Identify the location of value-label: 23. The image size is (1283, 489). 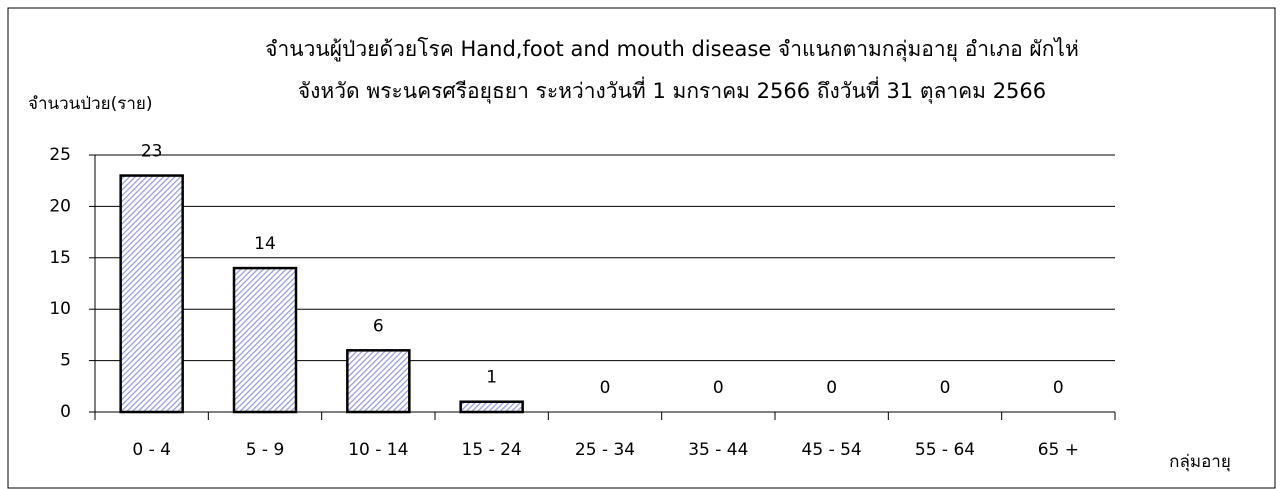
(152, 152).